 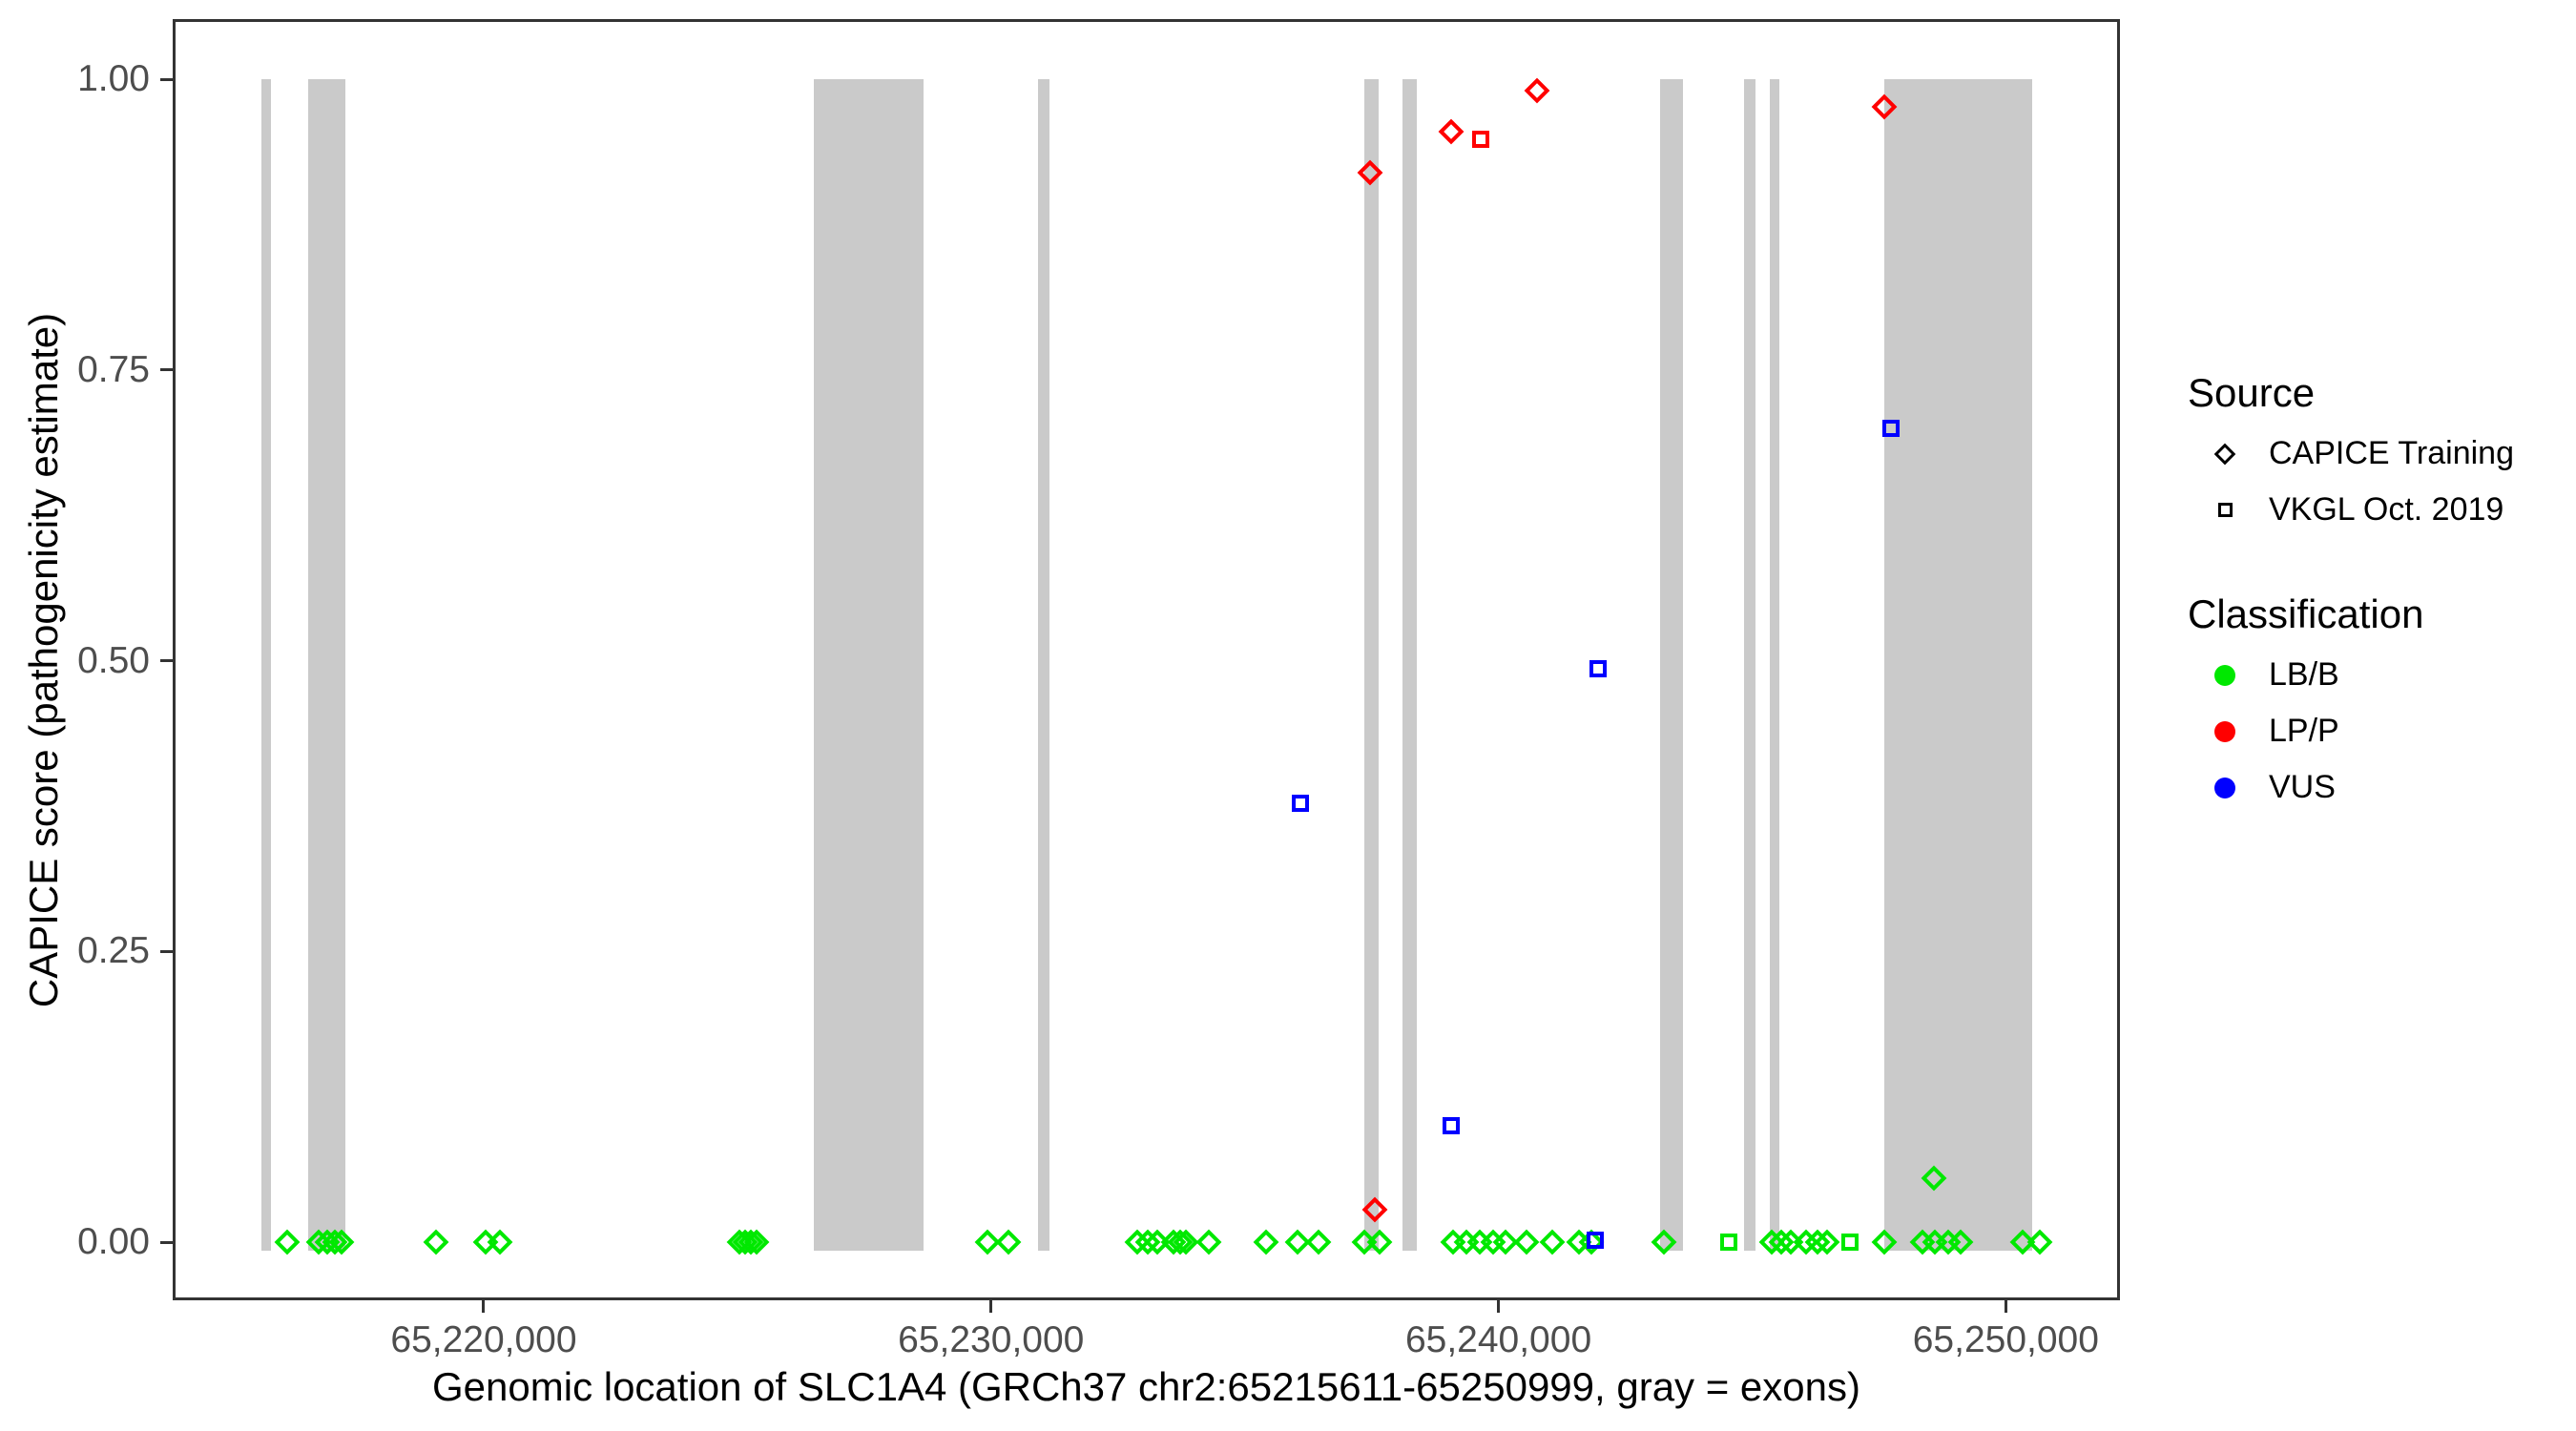 What do you see at coordinates (2386, 509) in the screenshot?
I see `legend-item-label: VKGL Oct. 2019` at bounding box center [2386, 509].